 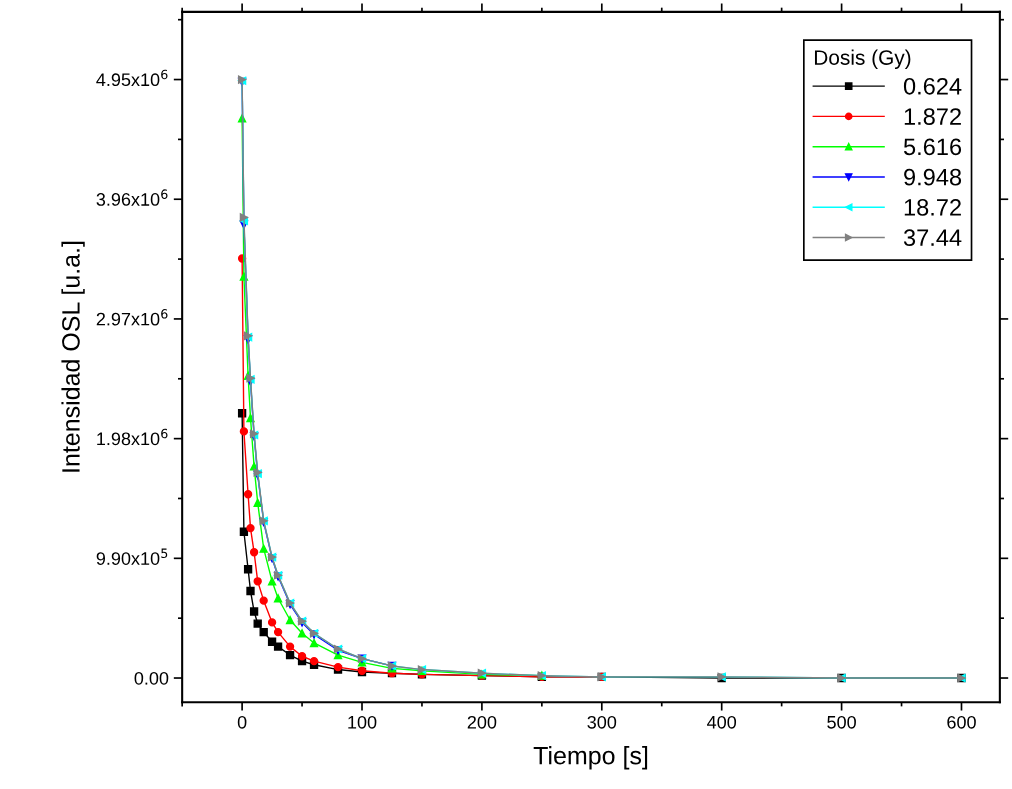 I want to click on legend-label: 9.948, so click(x=933, y=177).